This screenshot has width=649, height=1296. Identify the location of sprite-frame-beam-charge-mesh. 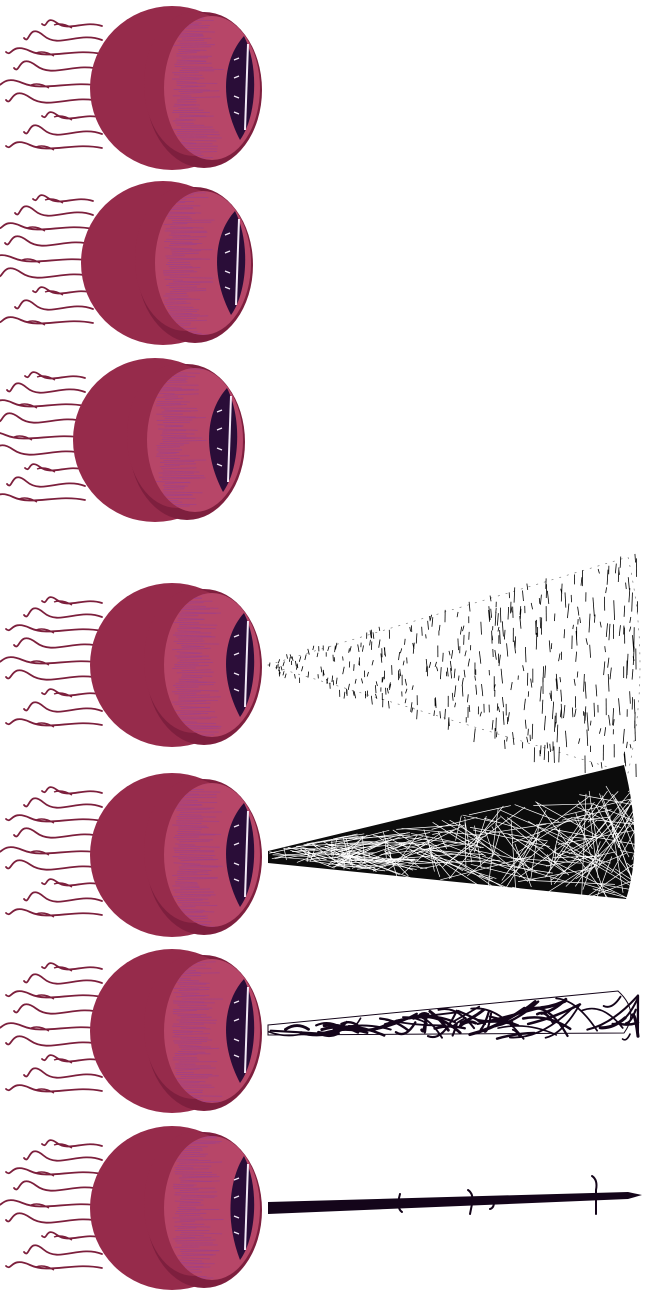
(319, 851).